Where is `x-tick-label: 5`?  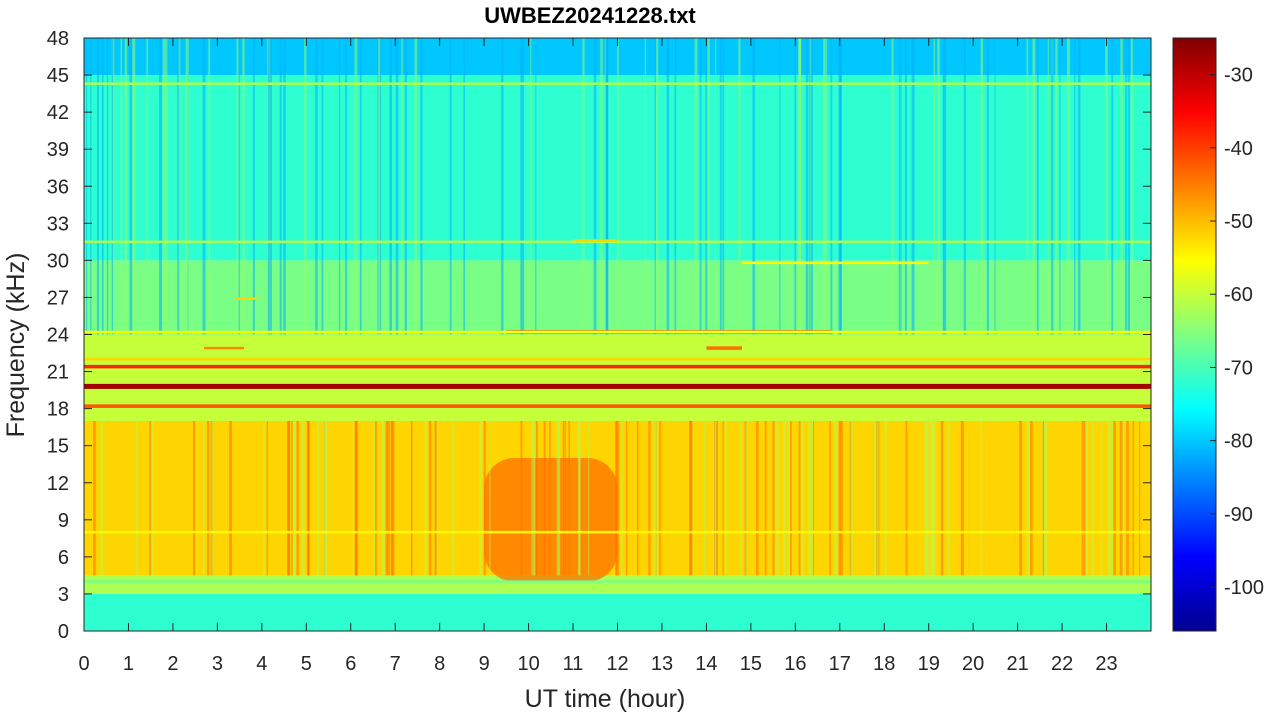
x-tick-label: 5 is located at coordinates (306, 664).